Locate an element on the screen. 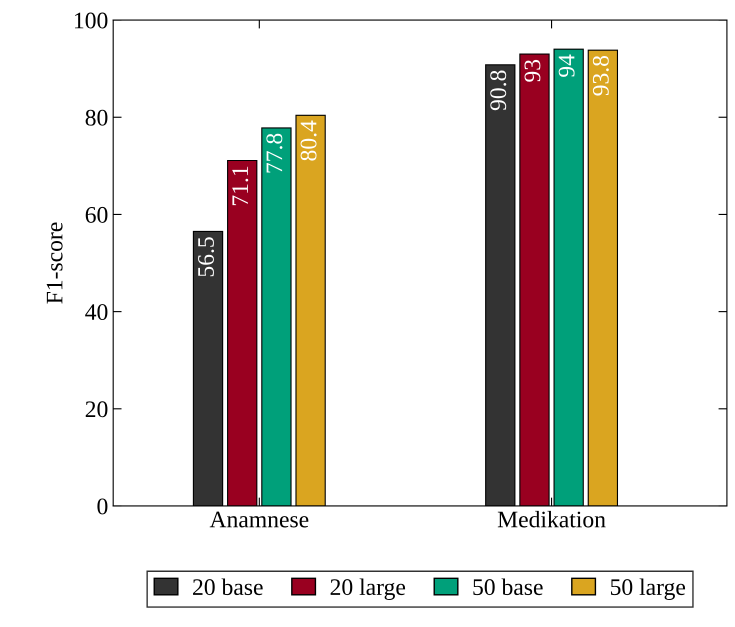 Image resolution: width=735 pixels, height=627 pixels. y-tick-label: 100 is located at coordinates (91, 20).